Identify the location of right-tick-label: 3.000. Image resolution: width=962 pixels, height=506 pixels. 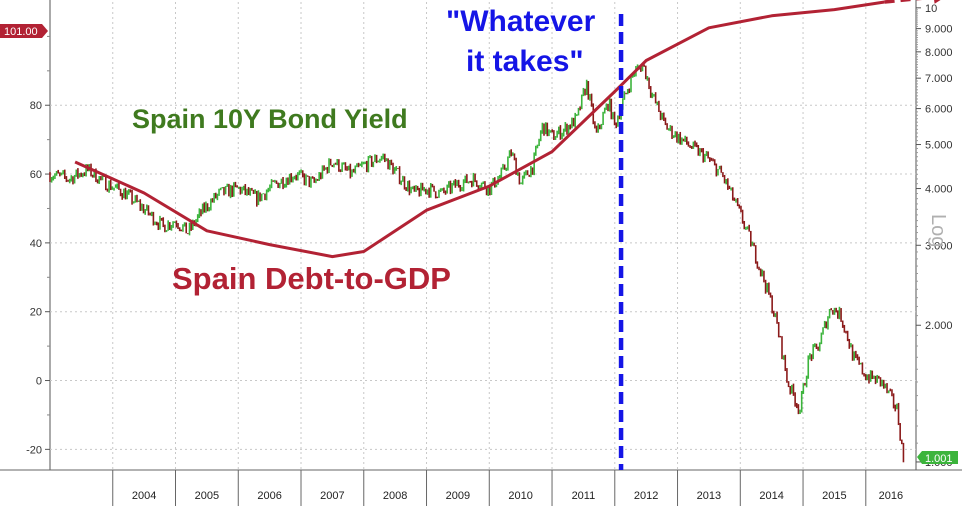
(939, 246).